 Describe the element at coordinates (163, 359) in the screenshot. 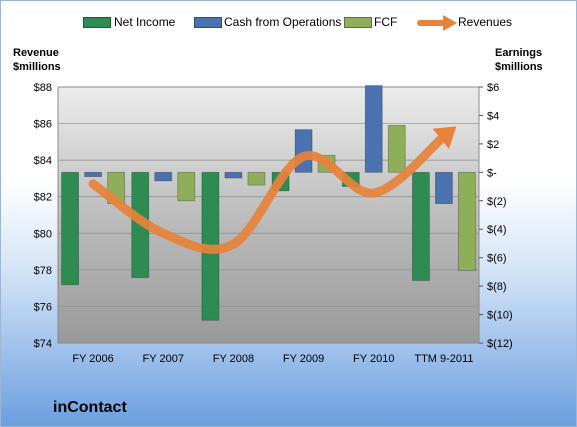

I see `x-tick-label: FY 2007` at that location.